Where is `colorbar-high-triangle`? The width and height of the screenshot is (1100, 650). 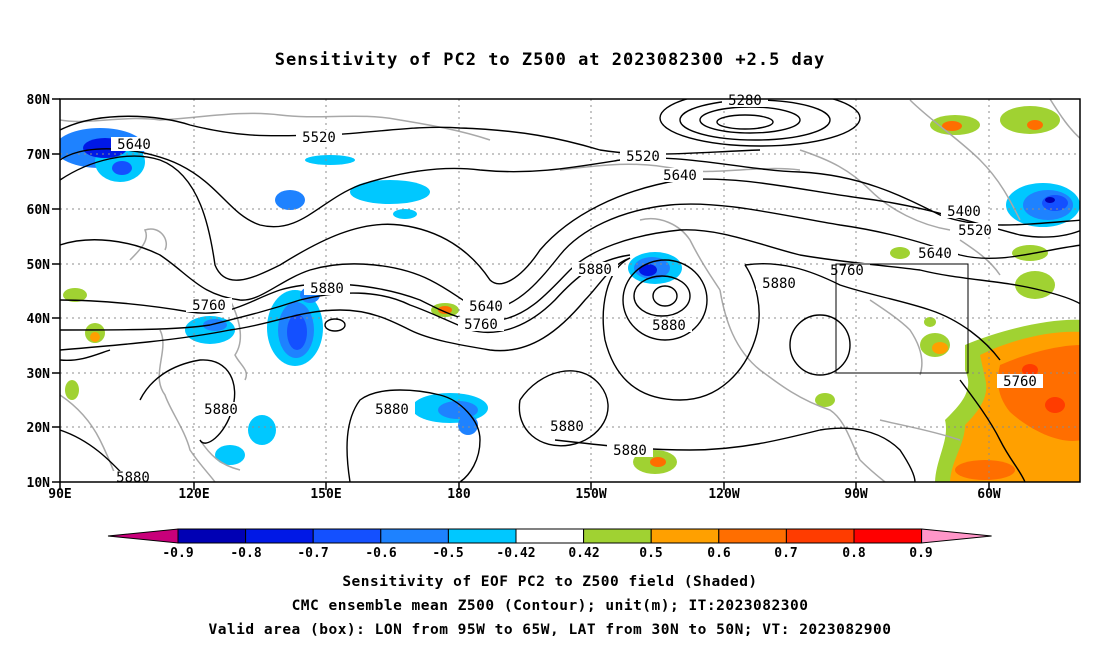 colorbar-high-triangle is located at coordinates (956, 536).